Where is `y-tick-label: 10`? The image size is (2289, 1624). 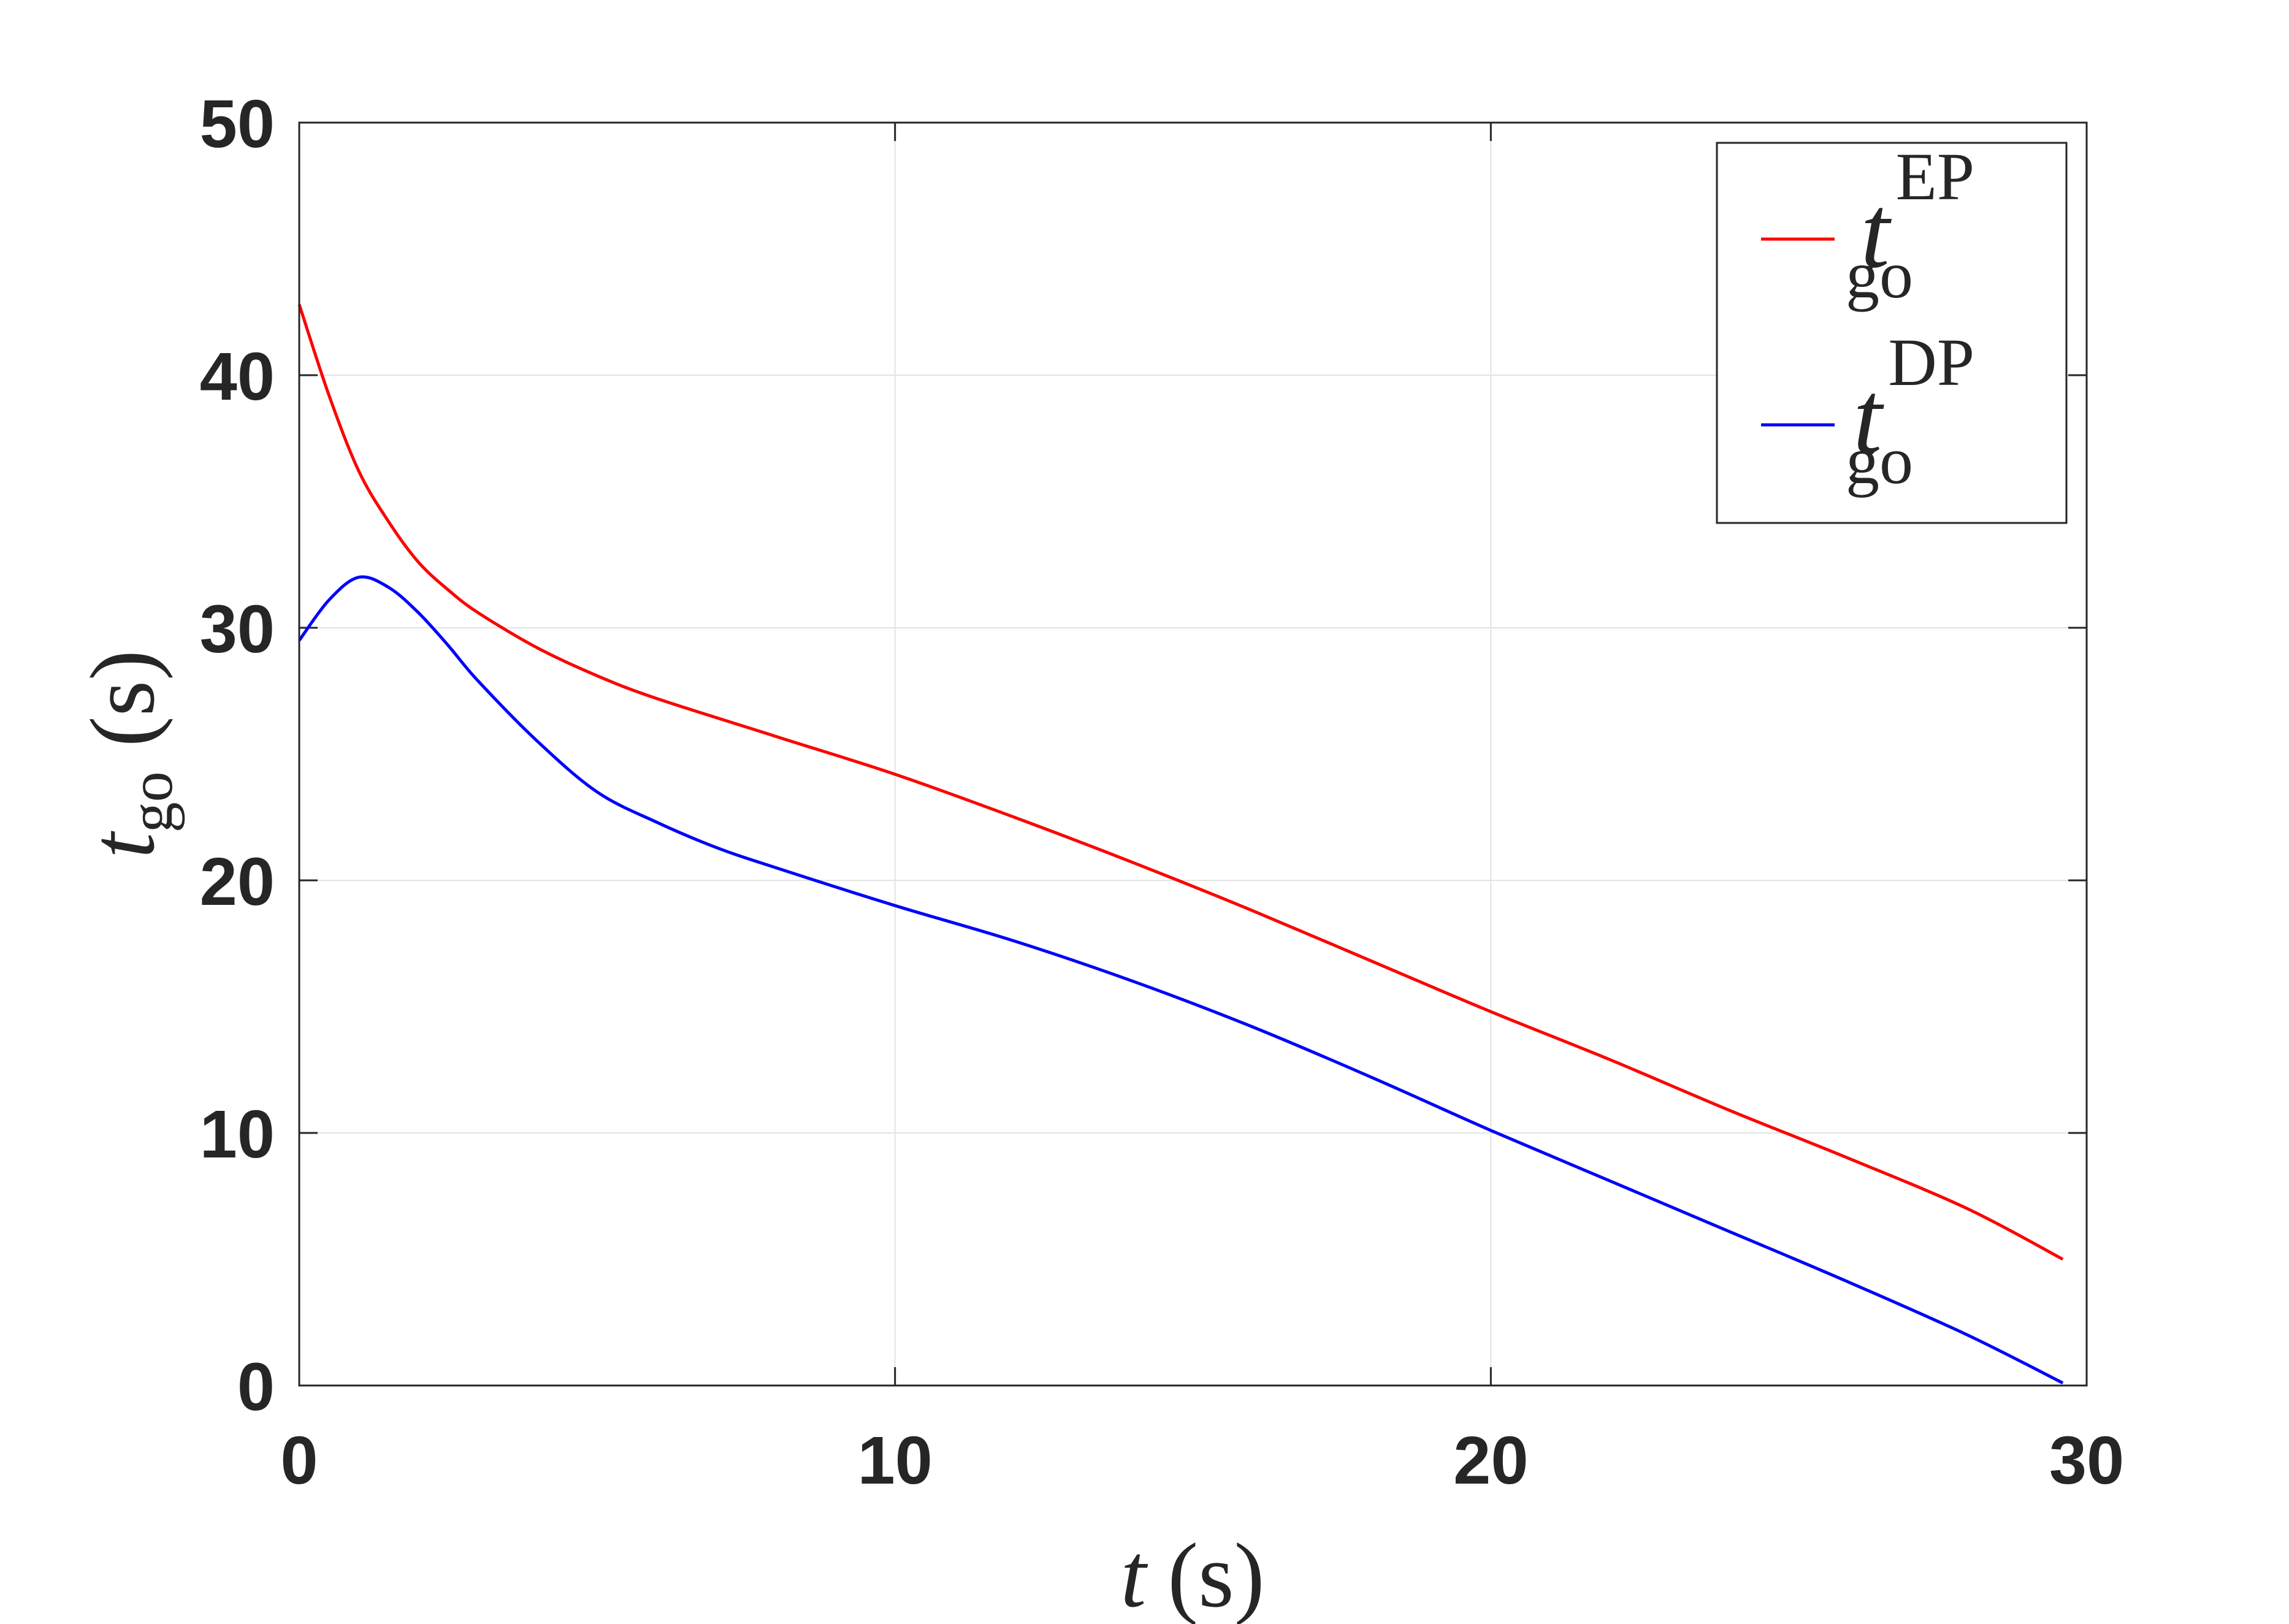 y-tick-label: 10 is located at coordinates (237, 1134).